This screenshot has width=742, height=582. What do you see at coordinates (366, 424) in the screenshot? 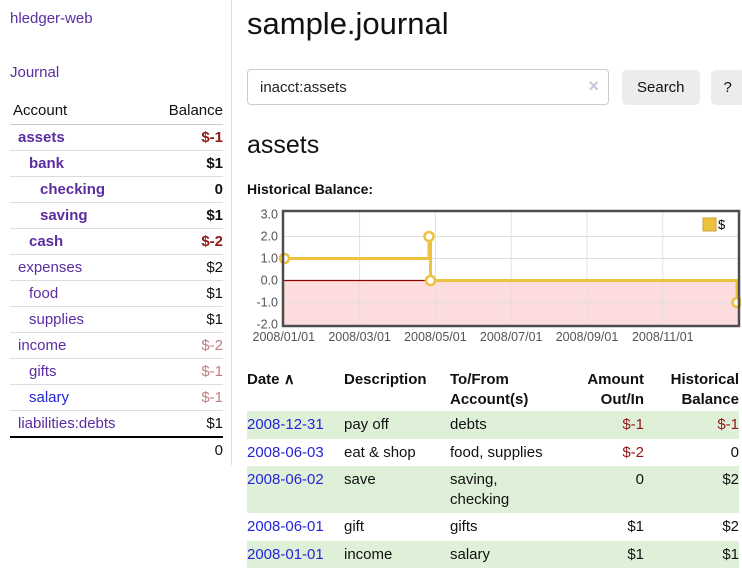
I see `transaction-description: pay off` at bounding box center [366, 424].